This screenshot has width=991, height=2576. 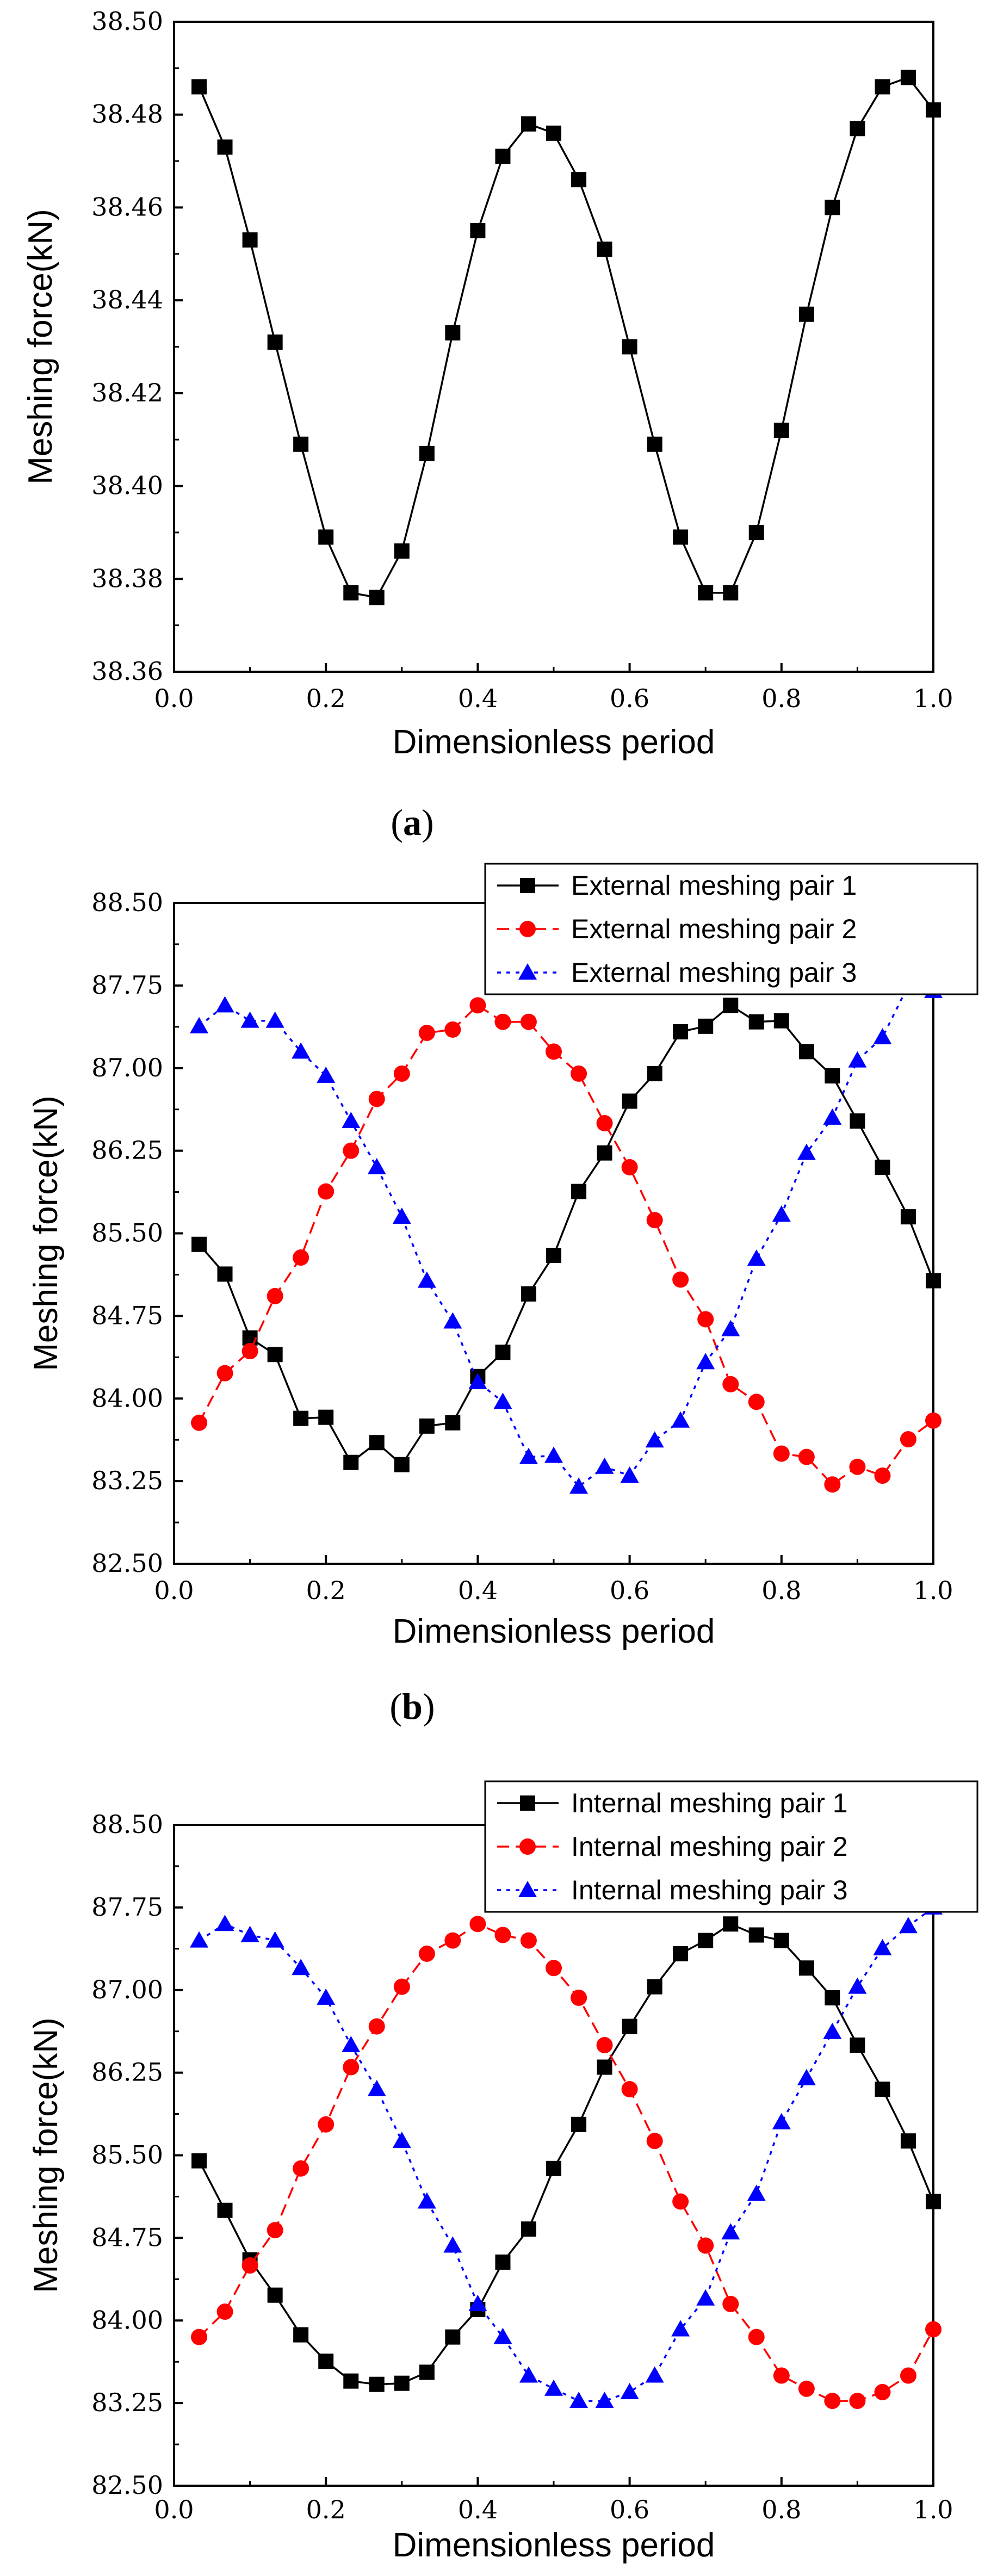 What do you see at coordinates (781, 2509) in the screenshot?
I see `x-tick-label: 0.8` at bounding box center [781, 2509].